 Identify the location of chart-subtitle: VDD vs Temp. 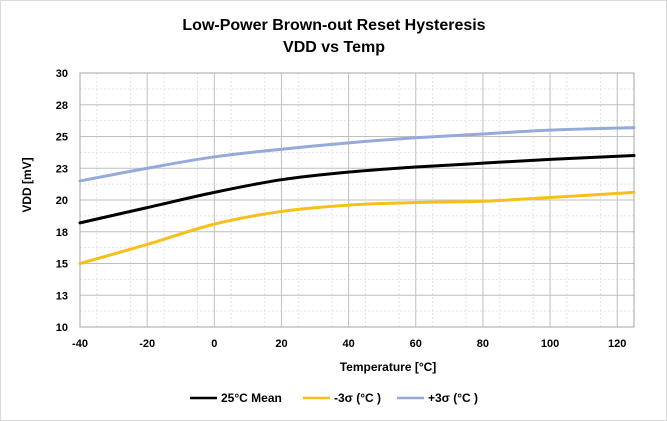
(334, 47).